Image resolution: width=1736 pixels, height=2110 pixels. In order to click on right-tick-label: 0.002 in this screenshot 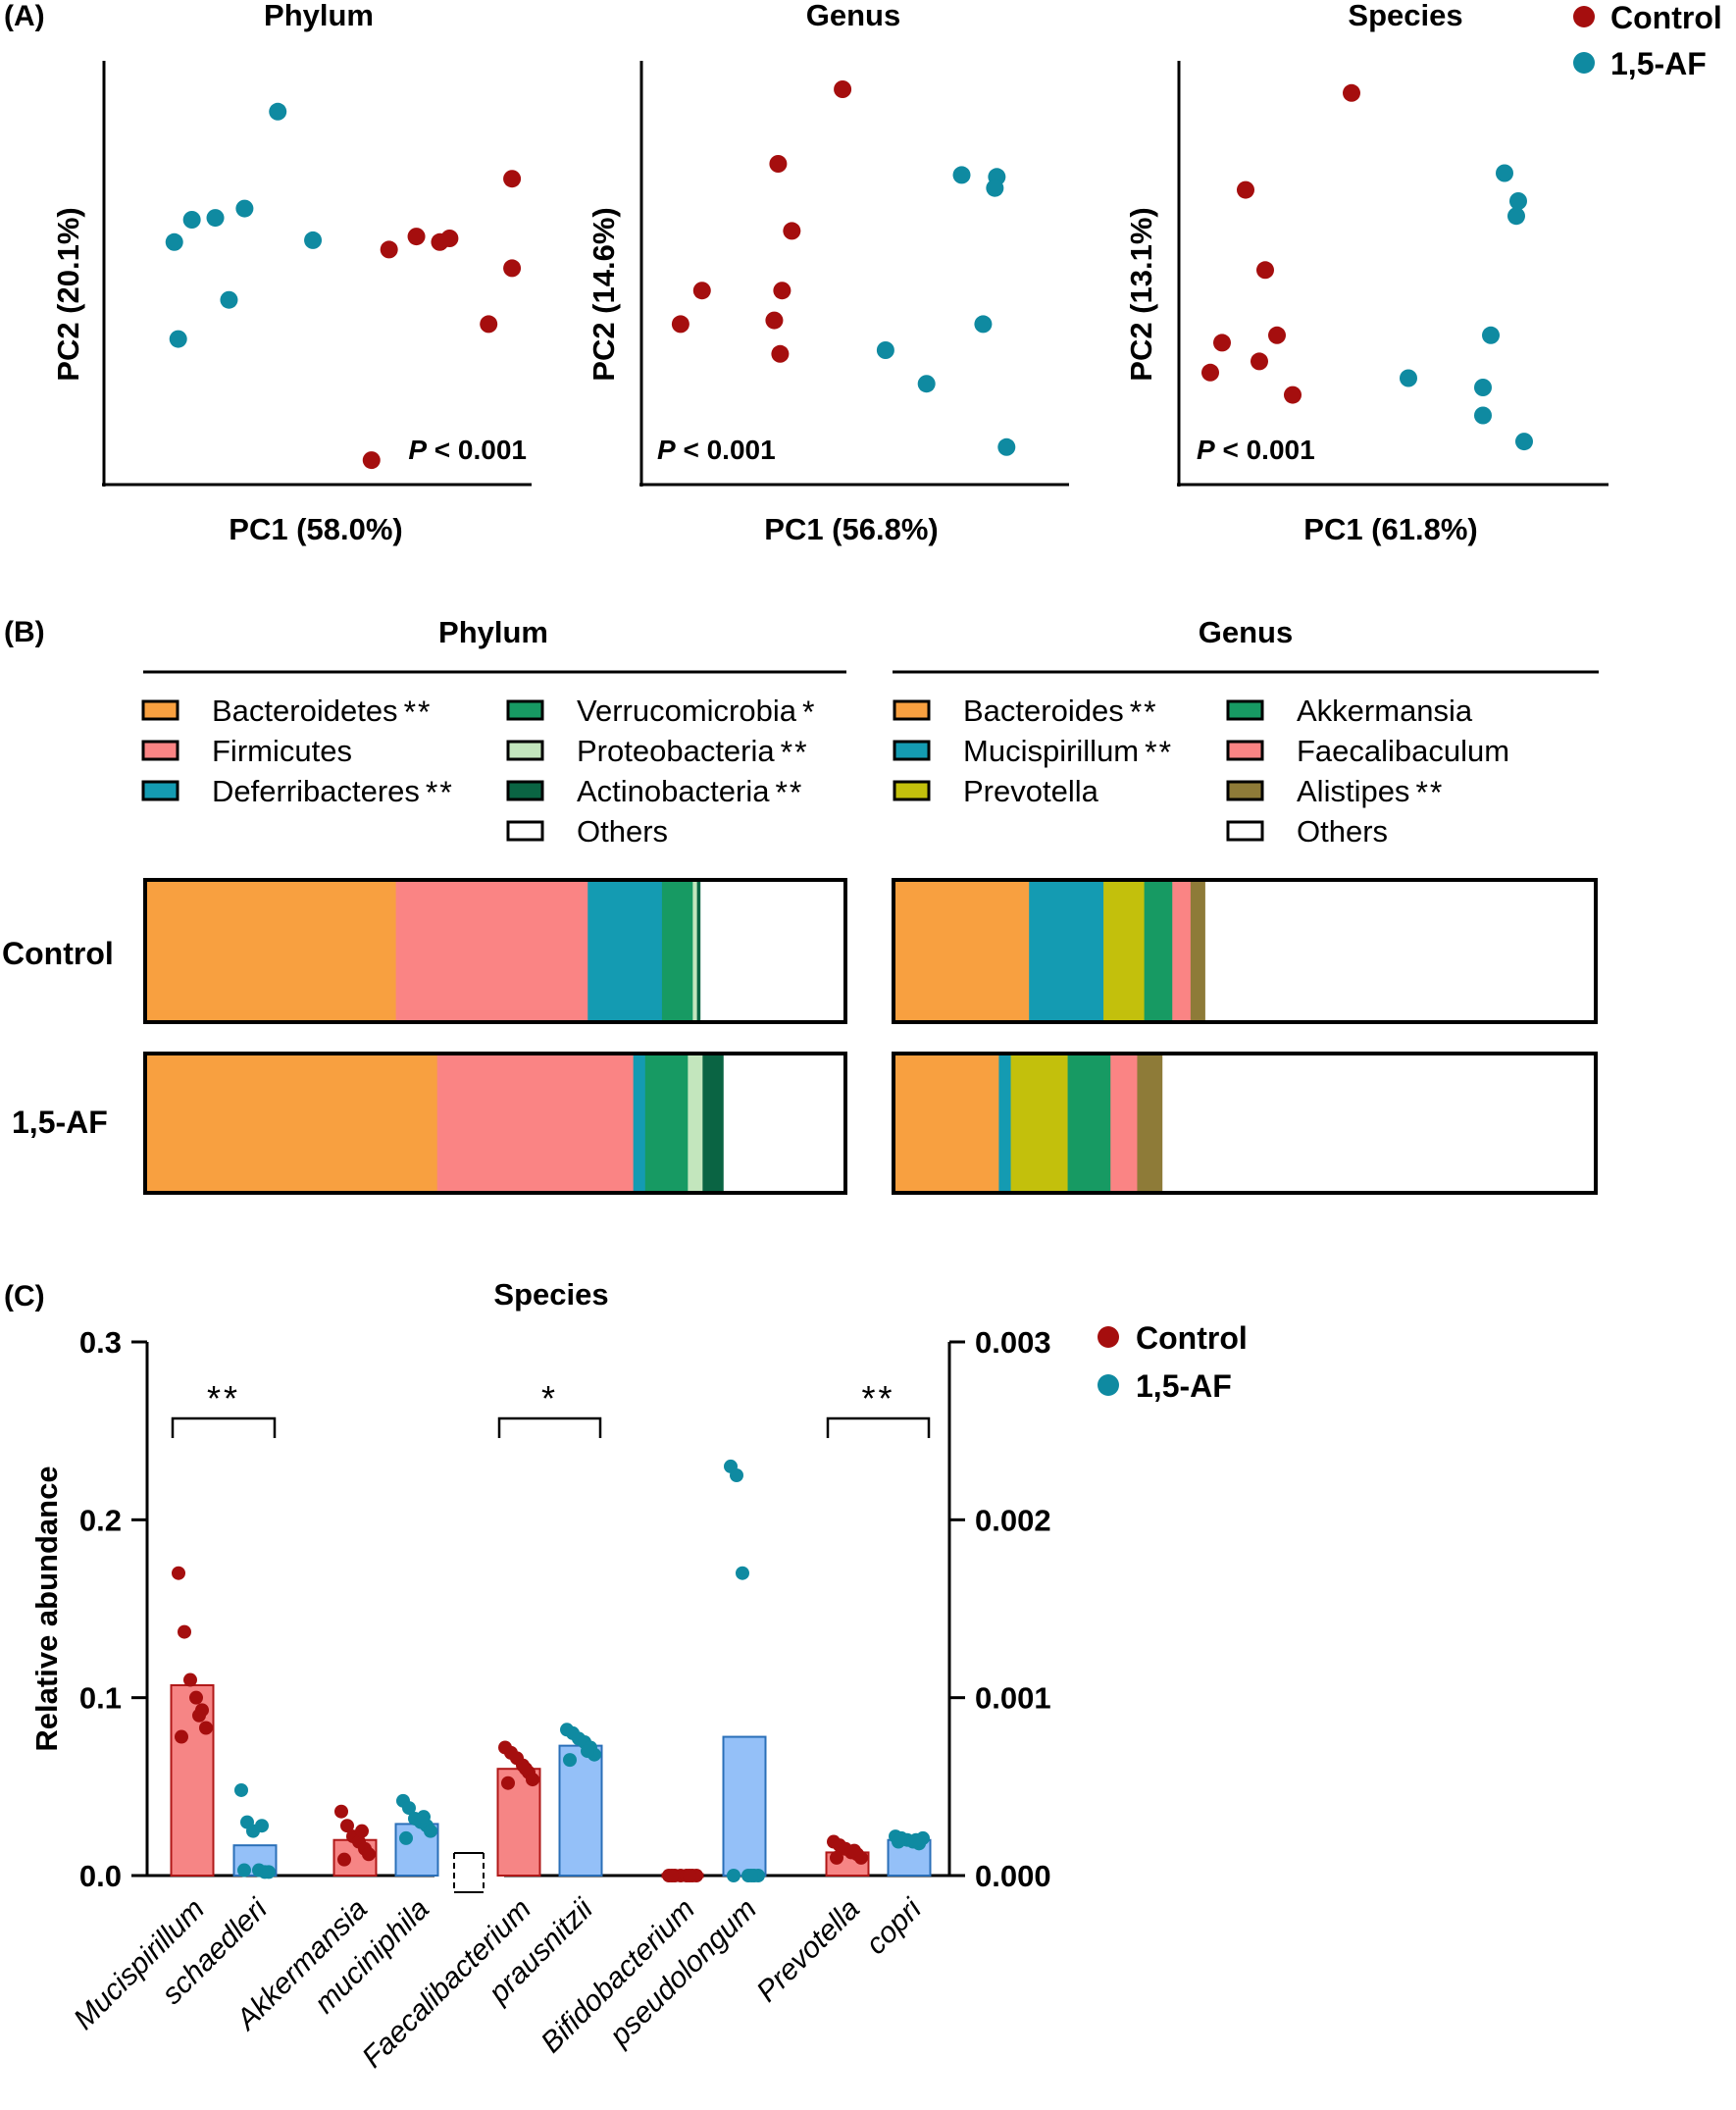, I will do `click(1013, 1520)`.